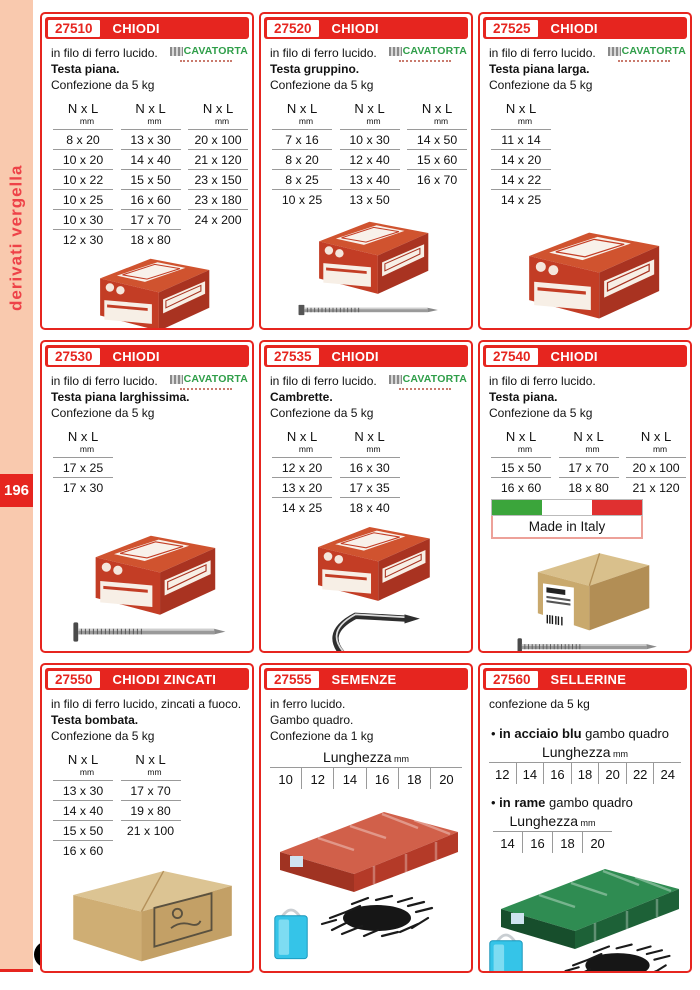  Describe the element at coordinates (120, 396) in the screenshot. I see `description-line: Testa piana larghissima.` at that location.